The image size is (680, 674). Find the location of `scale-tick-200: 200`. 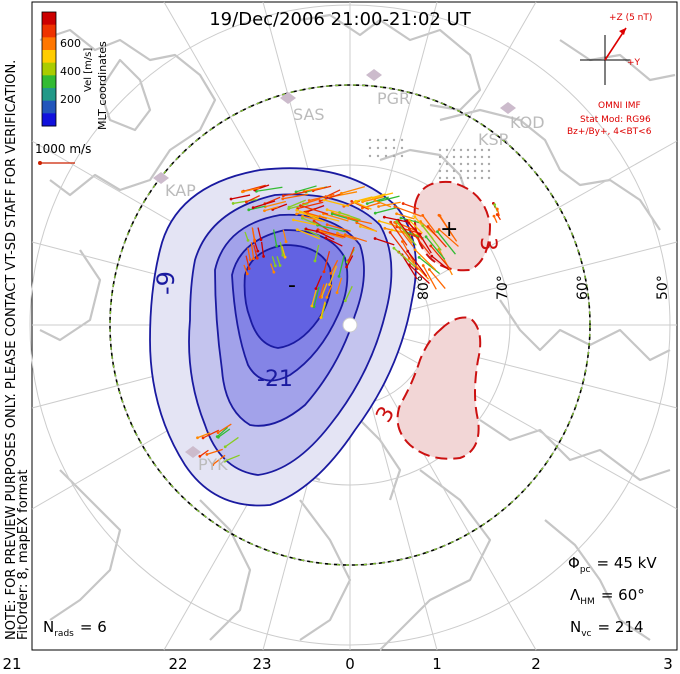

scale-tick-200: 200 is located at coordinates (70, 99).